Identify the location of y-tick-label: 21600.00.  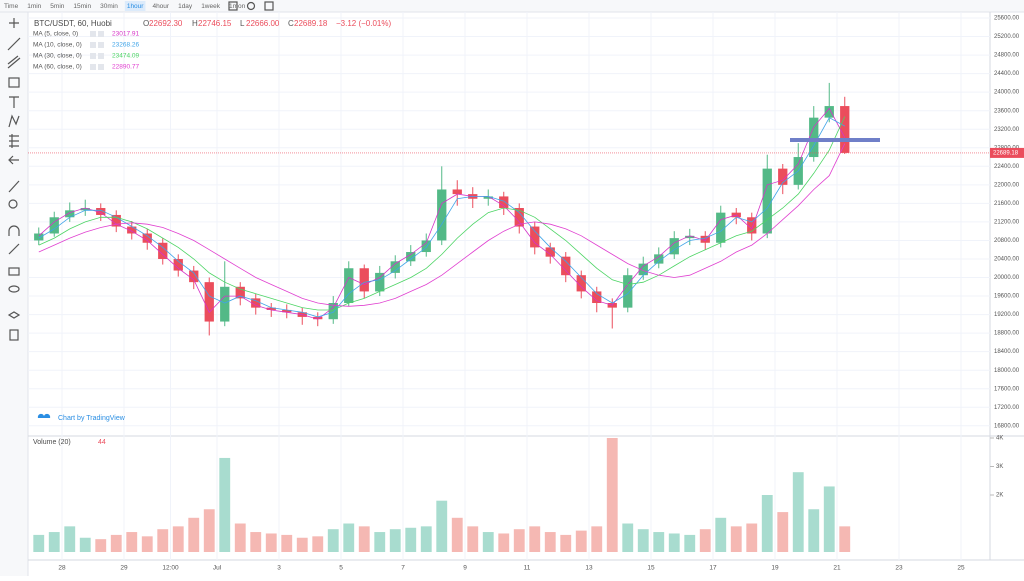
(1007, 204).